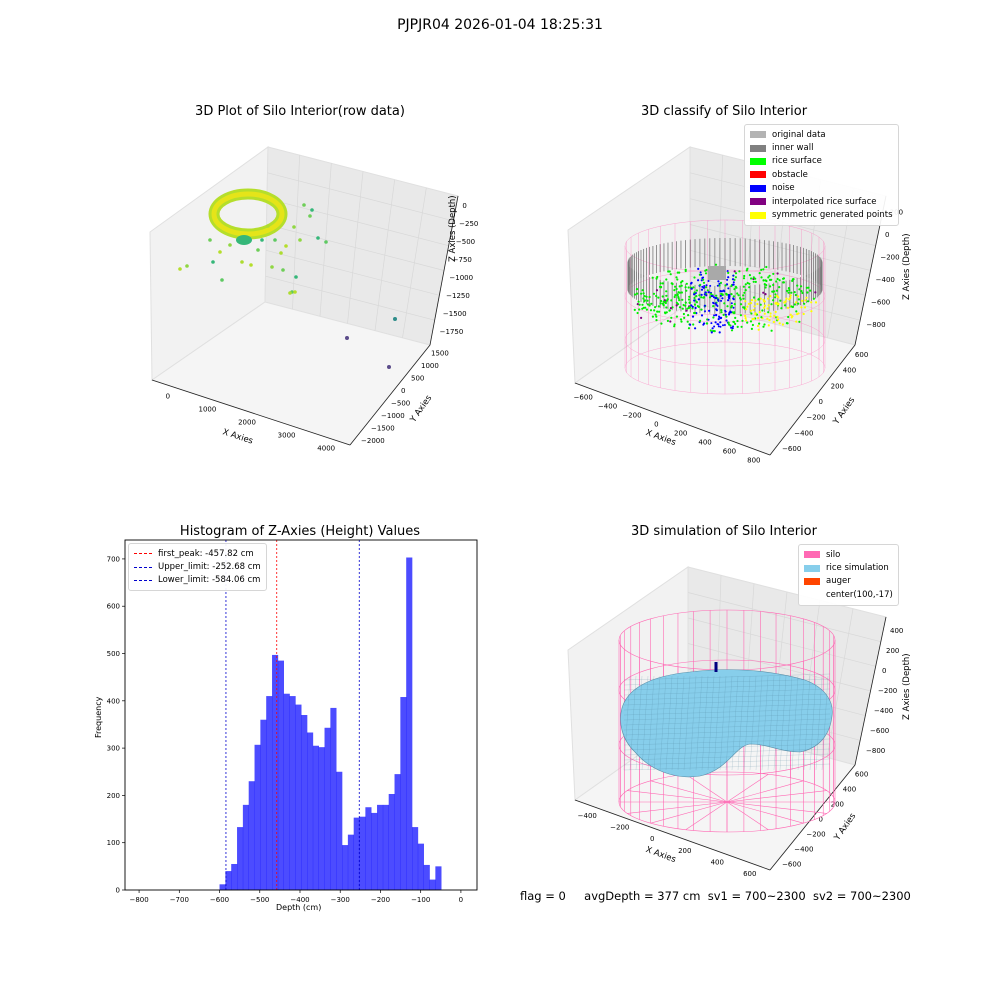 The height and width of the screenshot is (1000, 1000). What do you see at coordinates (326, 449) in the screenshot?
I see `x-tick-label: 4000` at bounding box center [326, 449].